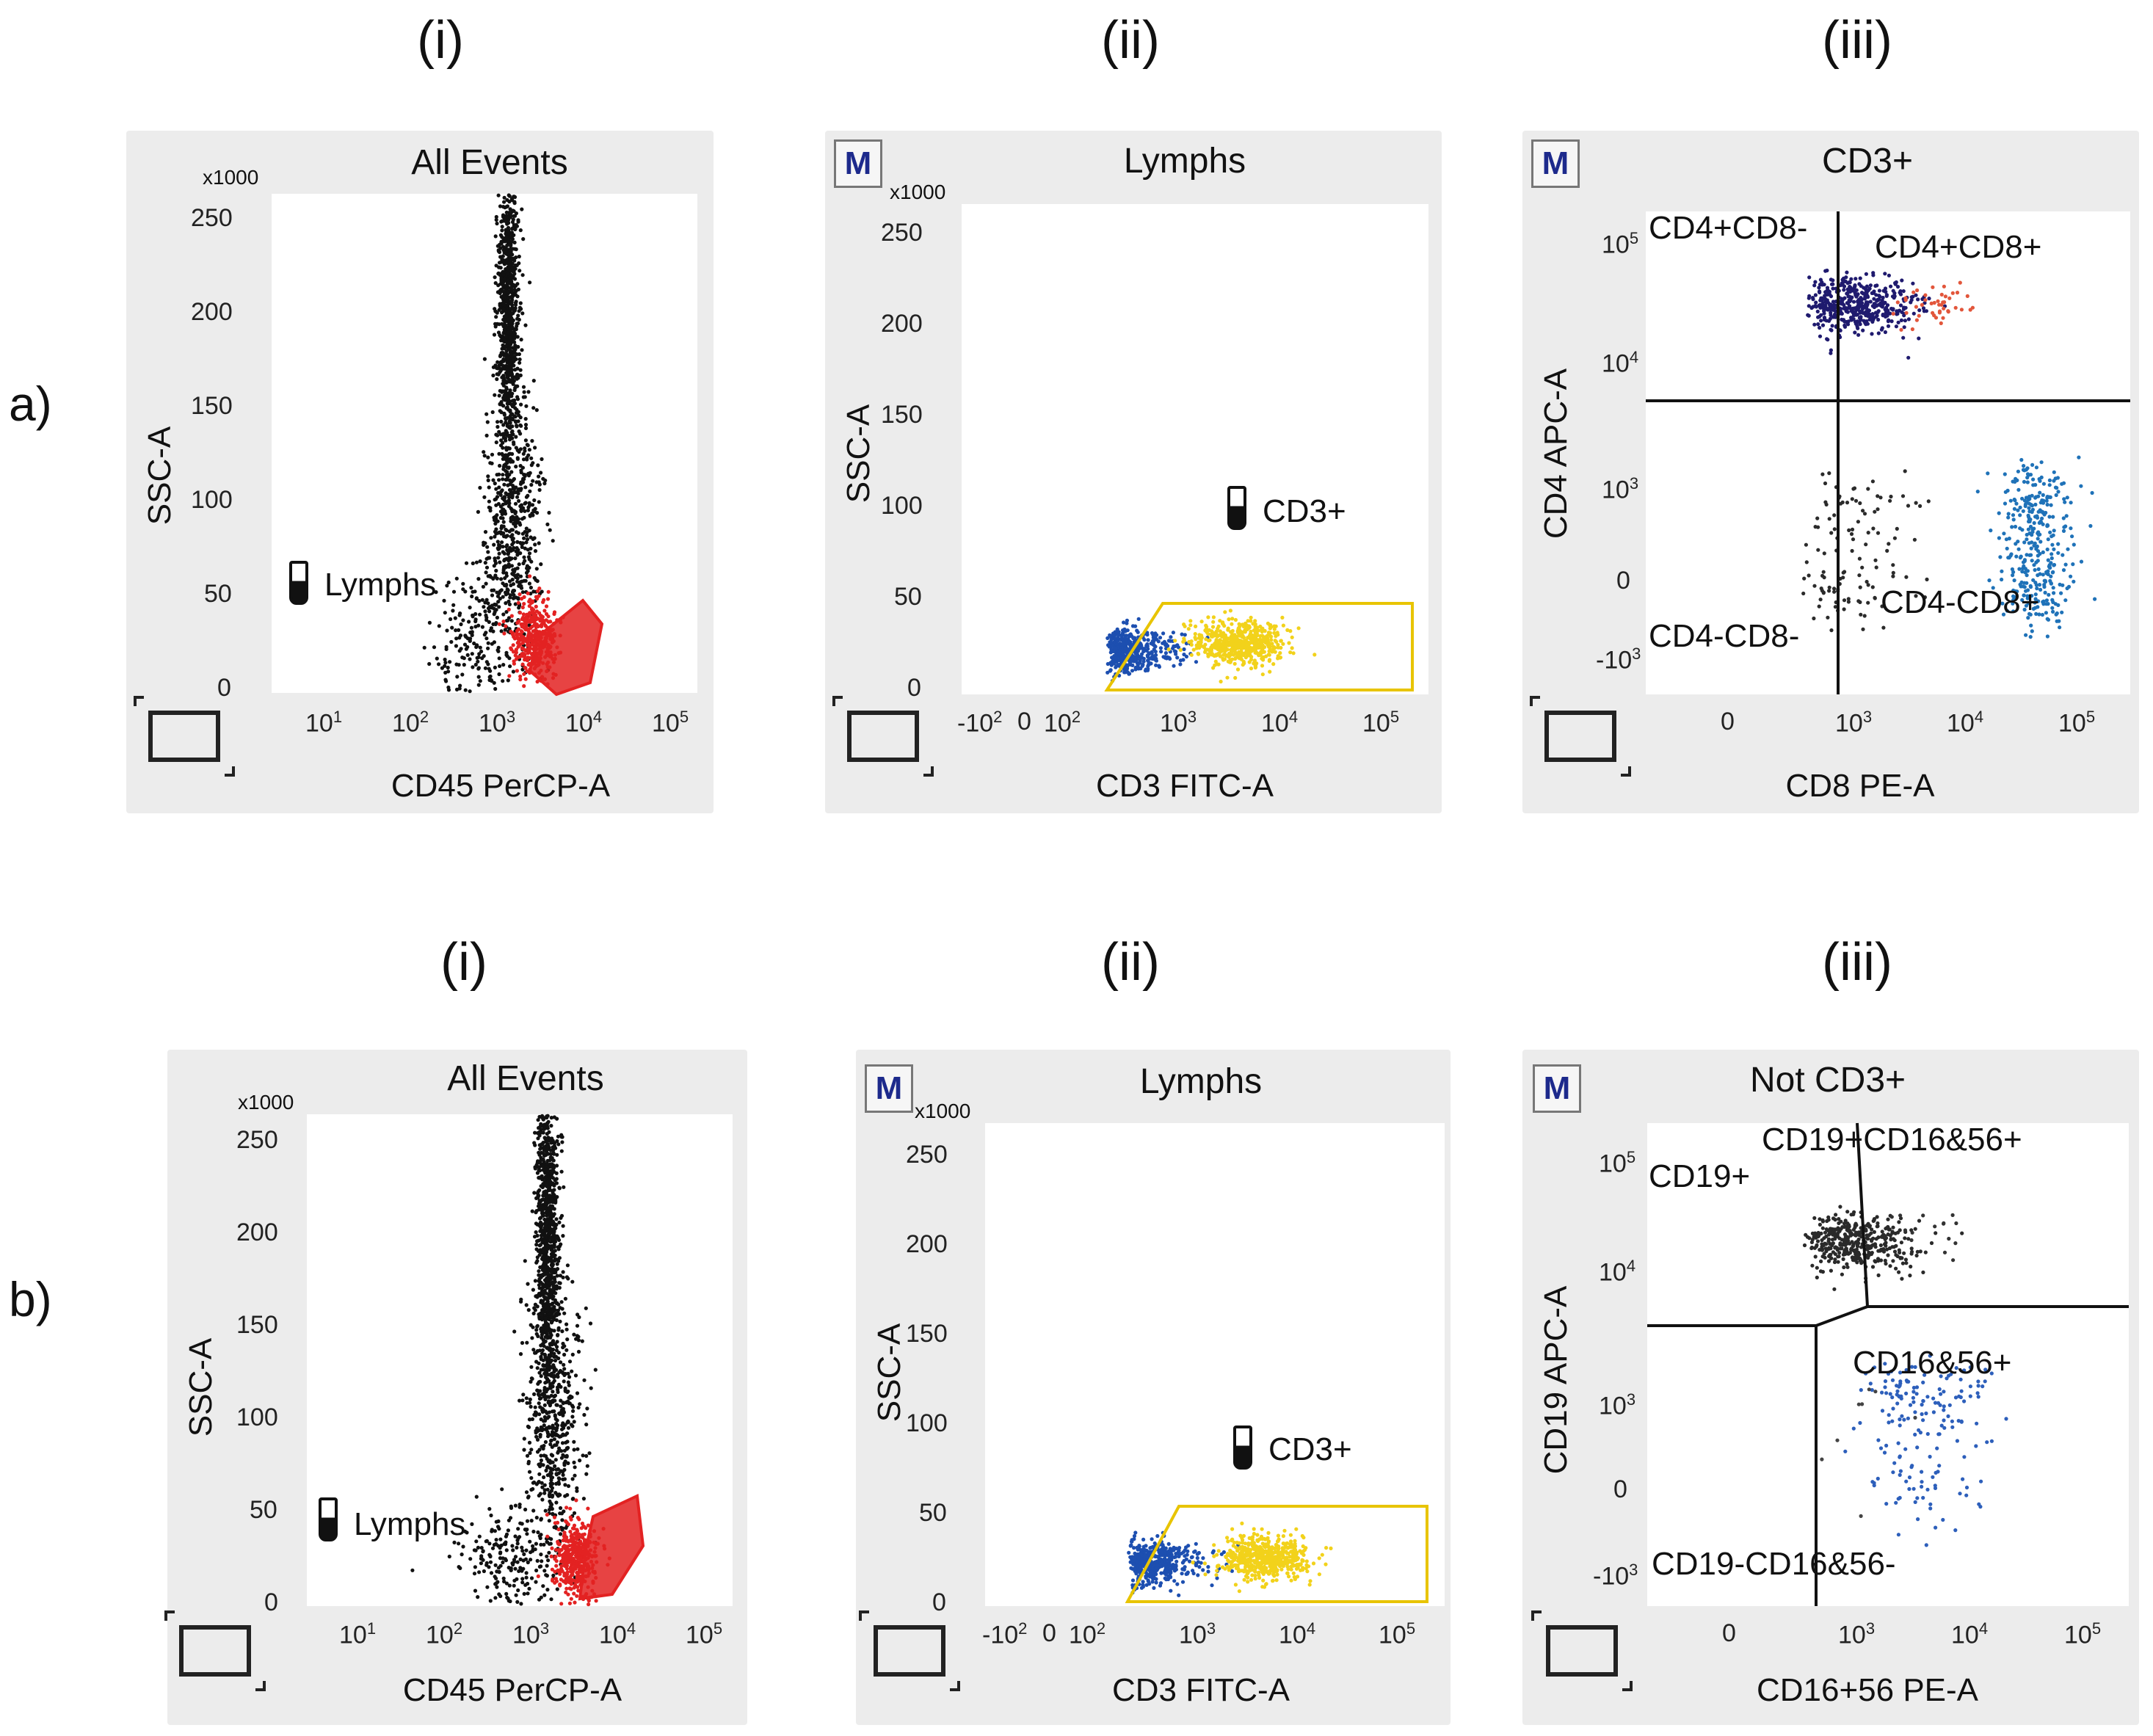 This screenshot has width=2153, height=1736. What do you see at coordinates (1259, 646) in the screenshot?
I see `cd3-gate` at bounding box center [1259, 646].